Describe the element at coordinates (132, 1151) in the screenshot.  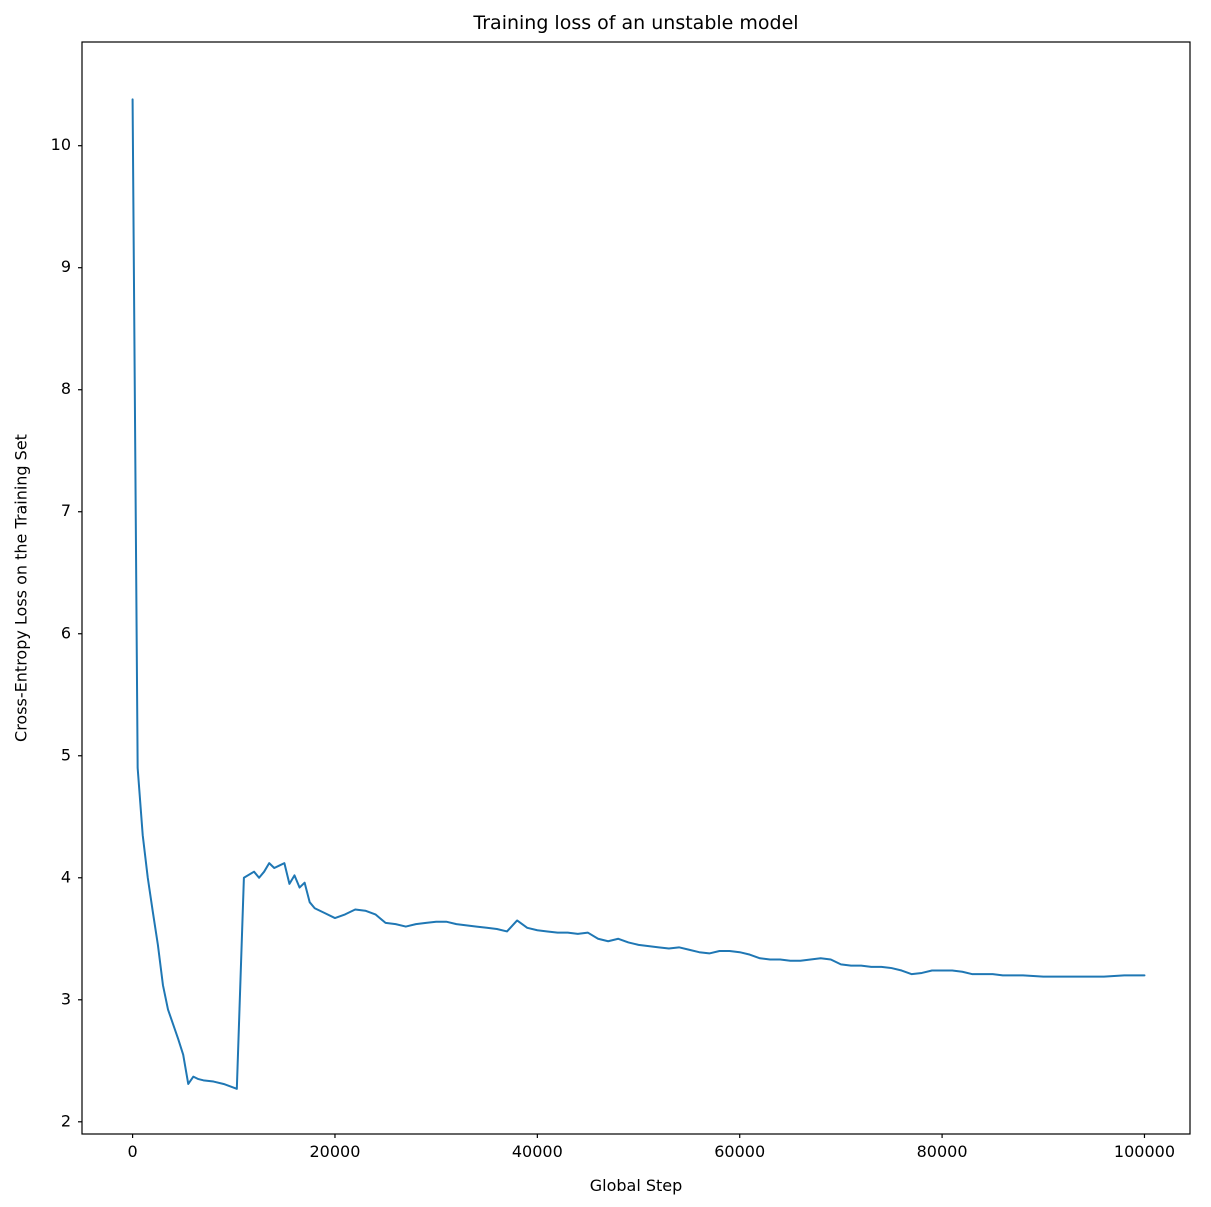
I see `x-tick-label: 0` at that location.